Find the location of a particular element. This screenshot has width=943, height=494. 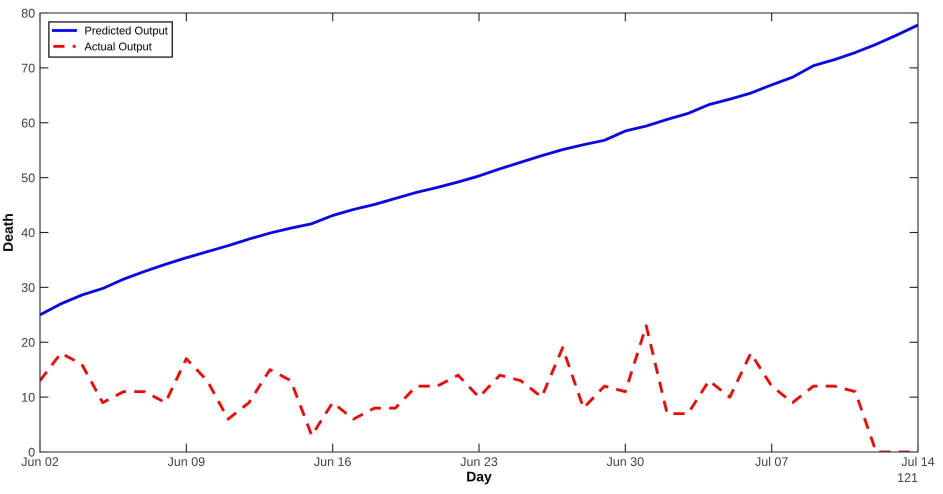

legend-label: Predicted Output is located at coordinates (126, 31).